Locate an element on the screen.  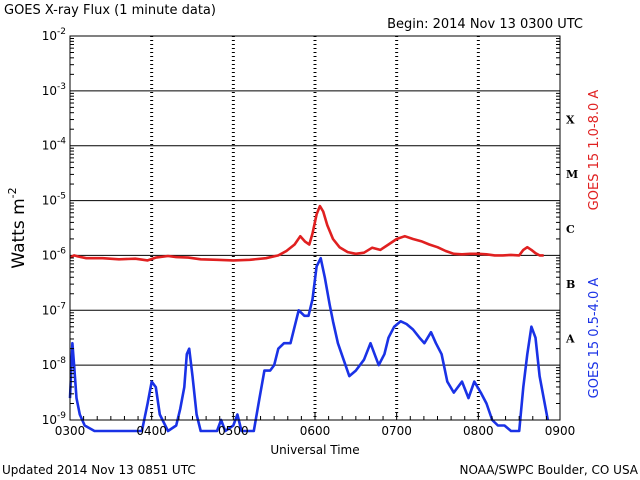
x-axis-ticks: 0300 0400 0500 0600 0700 0800 0900 is located at coordinates (315, 425).